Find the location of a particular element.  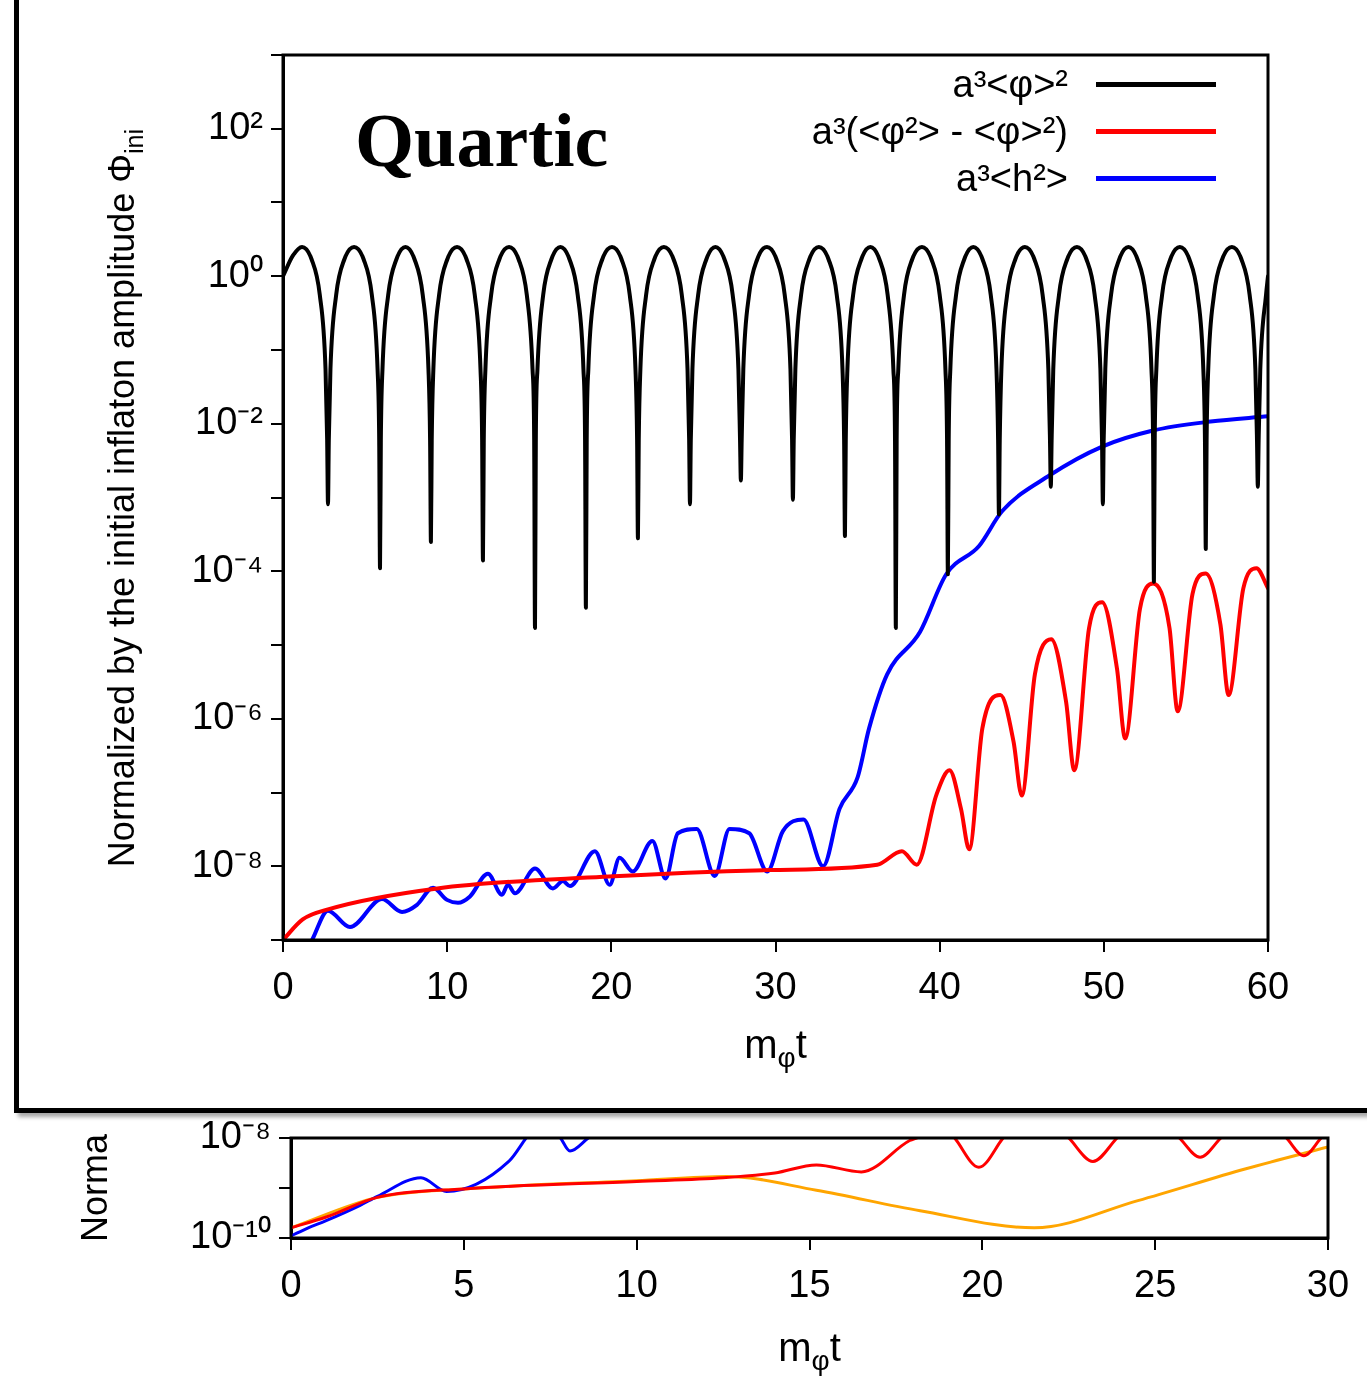

x-tick-label: 5 is located at coordinates (464, 1284).